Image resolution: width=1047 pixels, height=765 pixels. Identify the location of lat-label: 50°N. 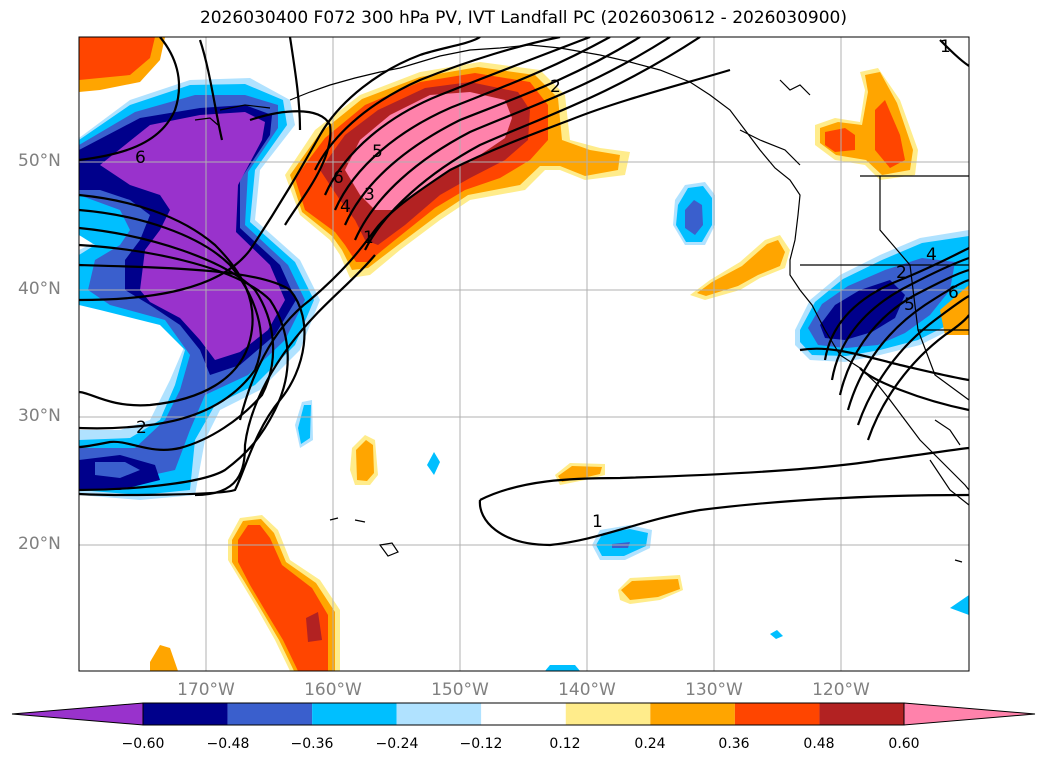
(39, 161).